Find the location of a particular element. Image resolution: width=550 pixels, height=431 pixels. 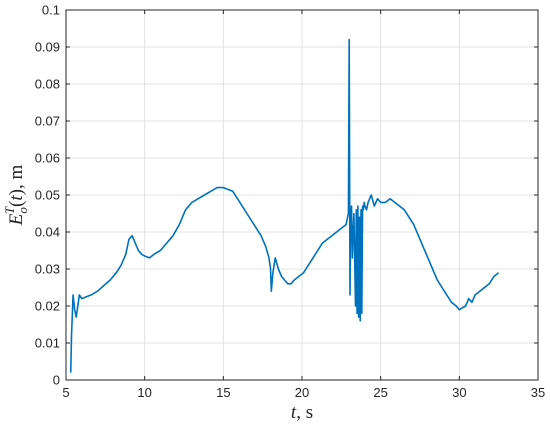

y-tick-label: 0.02 is located at coordinates (47, 306).